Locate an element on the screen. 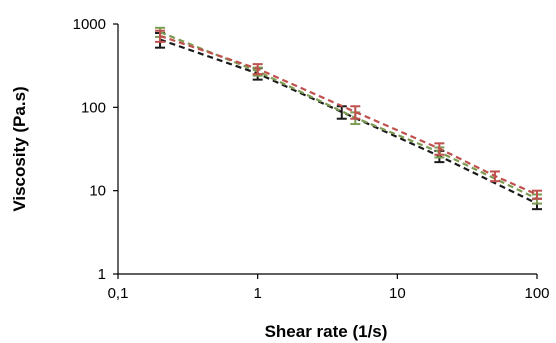 The height and width of the screenshot is (343, 556). y-axis-title: Viscosity (Pa.s) is located at coordinates (19, 148).